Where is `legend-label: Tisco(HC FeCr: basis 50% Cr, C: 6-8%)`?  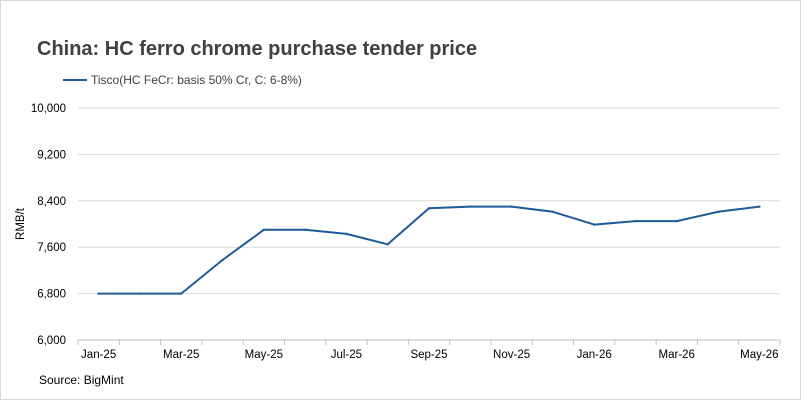 legend-label: Tisco(HC FeCr: basis 50% Cr, C: 6-8%) is located at coordinates (196, 80).